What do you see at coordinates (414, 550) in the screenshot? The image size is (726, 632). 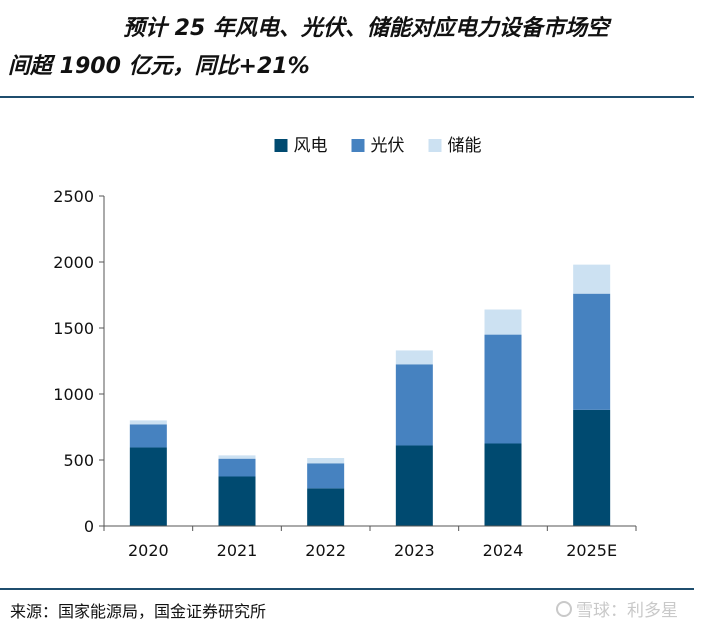 I see `x-tick-label: 2023` at bounding box center [414, 550].